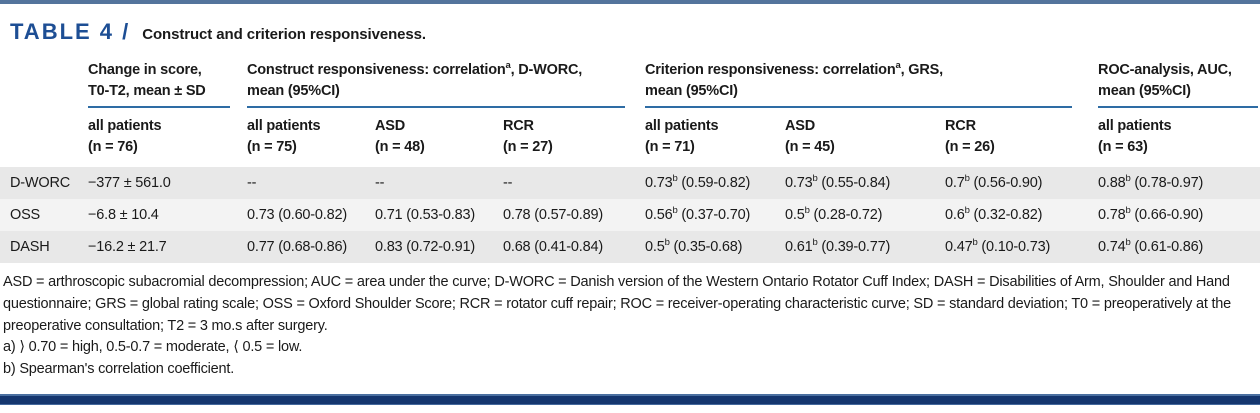  I want to click on column-header: all patients (n = 75), so click(284, 137).